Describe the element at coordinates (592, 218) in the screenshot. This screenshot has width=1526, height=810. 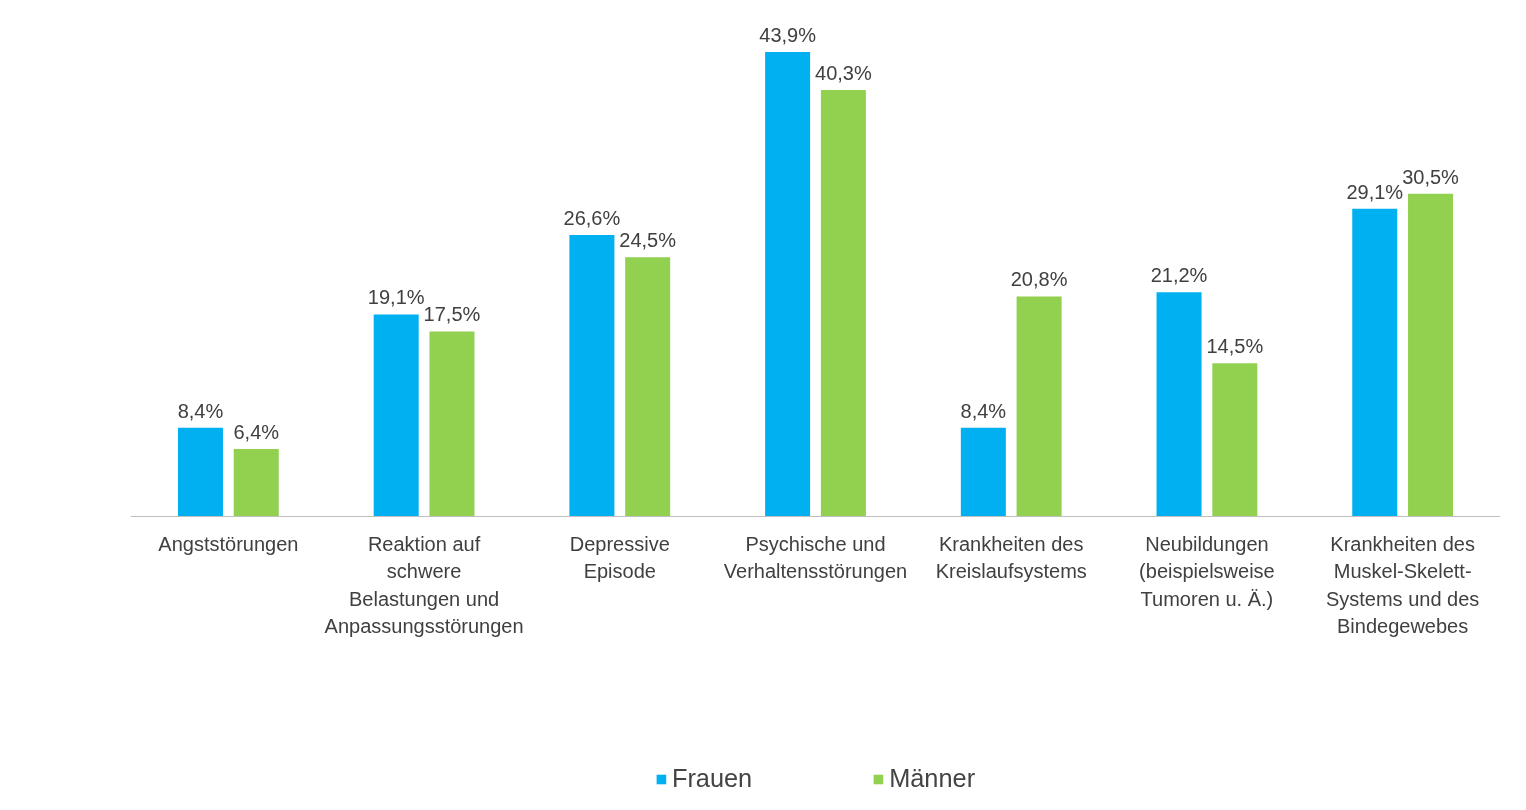
I see `data-label: 26,6%` at that location.